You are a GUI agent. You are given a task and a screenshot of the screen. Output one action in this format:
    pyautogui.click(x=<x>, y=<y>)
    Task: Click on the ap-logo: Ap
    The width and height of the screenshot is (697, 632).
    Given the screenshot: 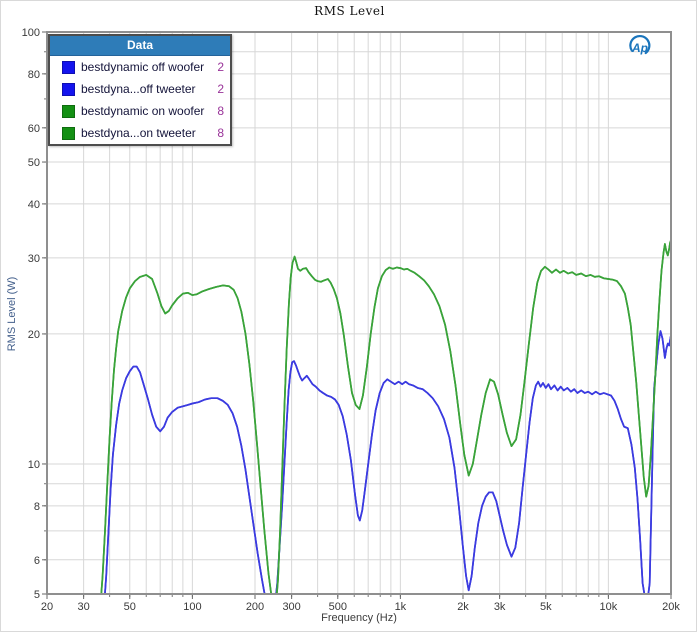 What is the action you would take?
    pyautogui.click(x=640, y=44)
    